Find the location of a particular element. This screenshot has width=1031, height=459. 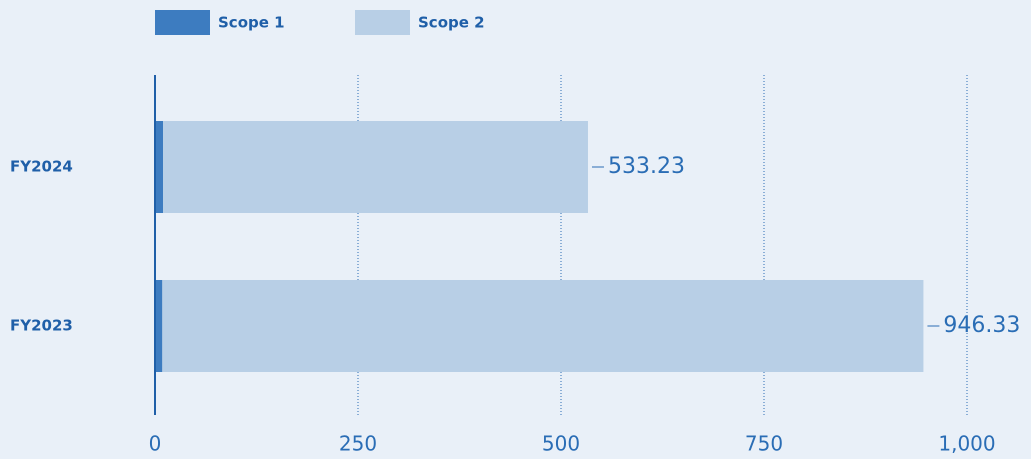

x-tick-label: 1,000 is located at coordinates (966, 444).